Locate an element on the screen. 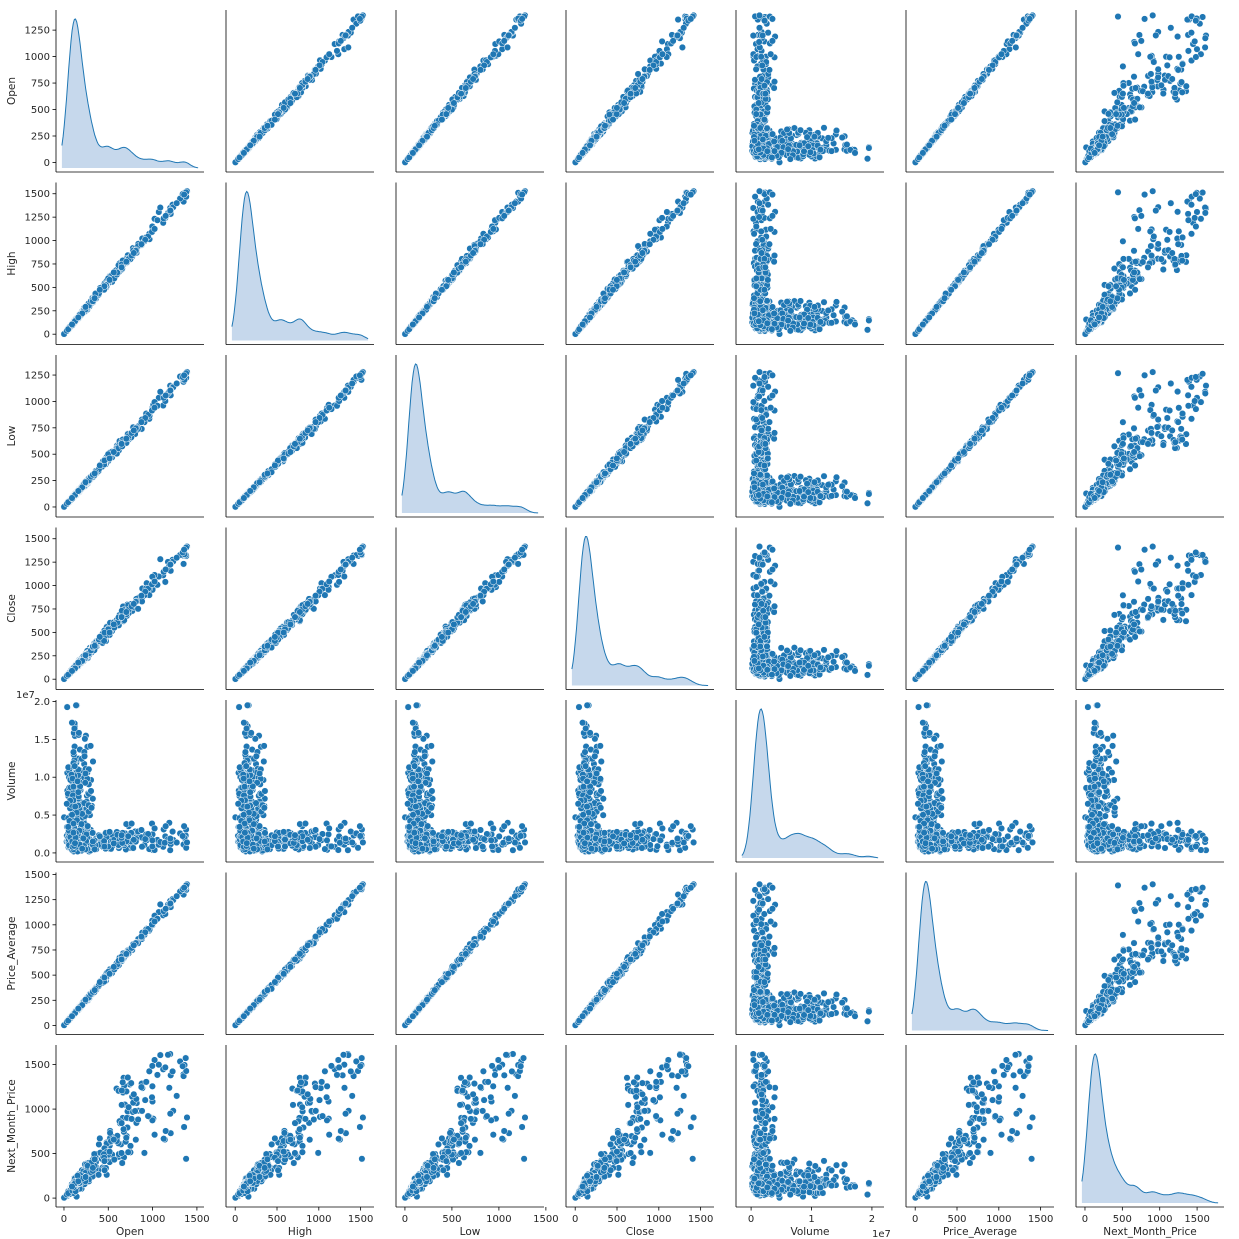 Image resolution: width=1239 pixels, height=1239 pixels. kde-fill-high is located at coordinates (300, 266).